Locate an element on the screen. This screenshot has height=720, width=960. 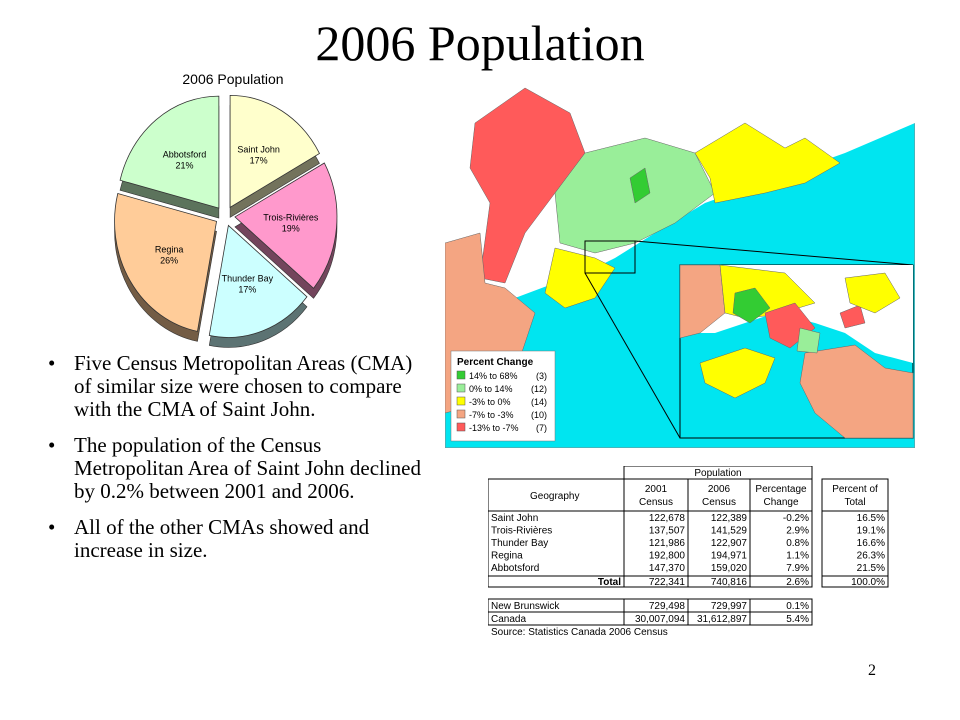
pie-slice-value: 26% is located at coordinates (169, 260).